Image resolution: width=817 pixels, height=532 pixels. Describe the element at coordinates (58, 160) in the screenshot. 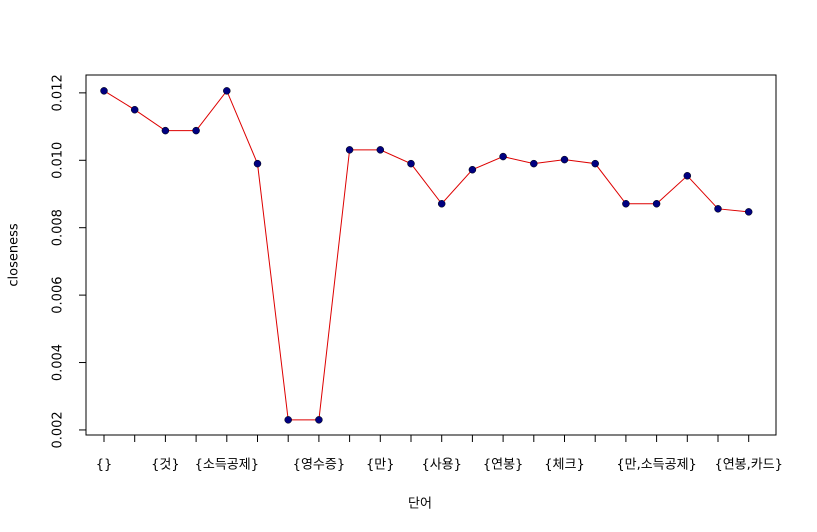

I see `y-tick-label: 0.010` at that location.